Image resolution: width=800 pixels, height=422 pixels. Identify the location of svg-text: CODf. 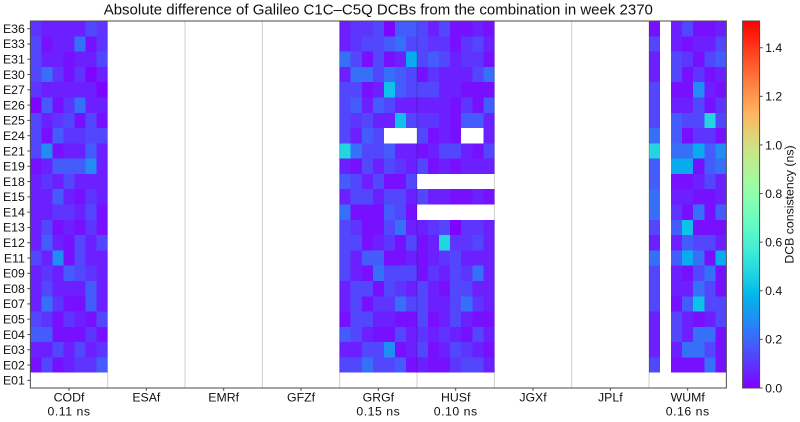
(69, 398).